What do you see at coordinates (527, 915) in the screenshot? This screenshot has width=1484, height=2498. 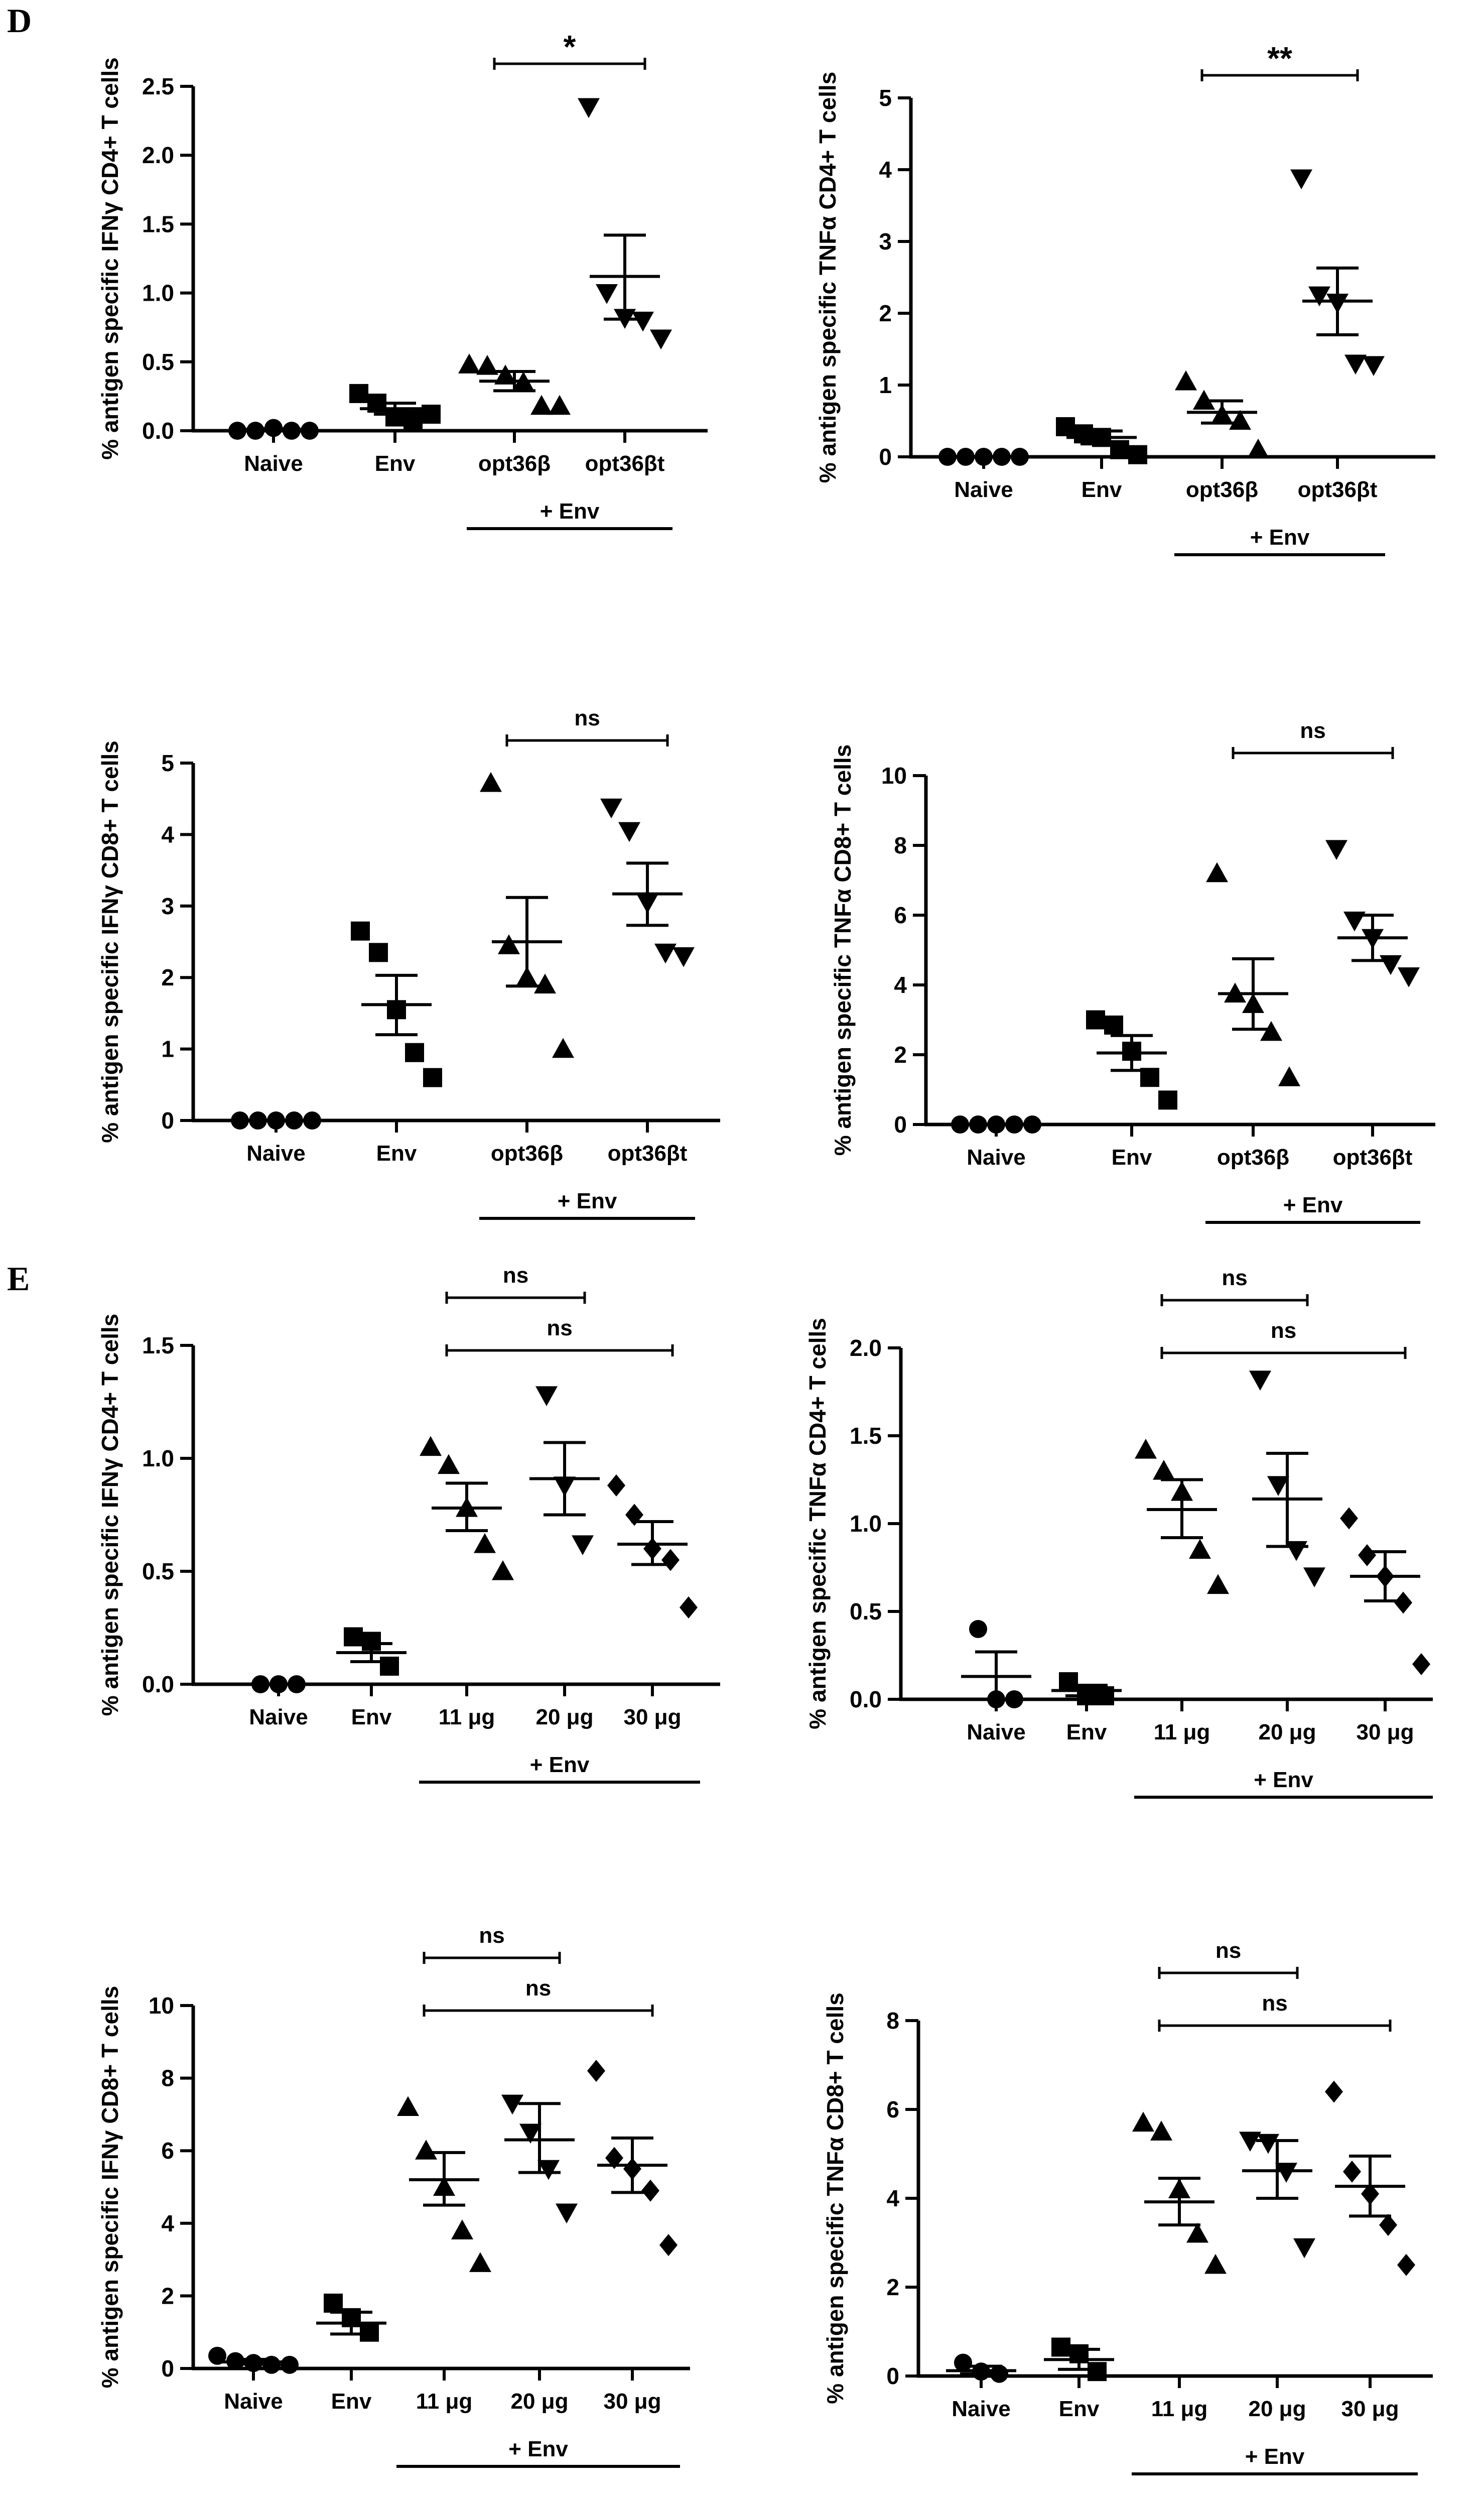 I see `group-opt36β` at bounding box center [527, 915].